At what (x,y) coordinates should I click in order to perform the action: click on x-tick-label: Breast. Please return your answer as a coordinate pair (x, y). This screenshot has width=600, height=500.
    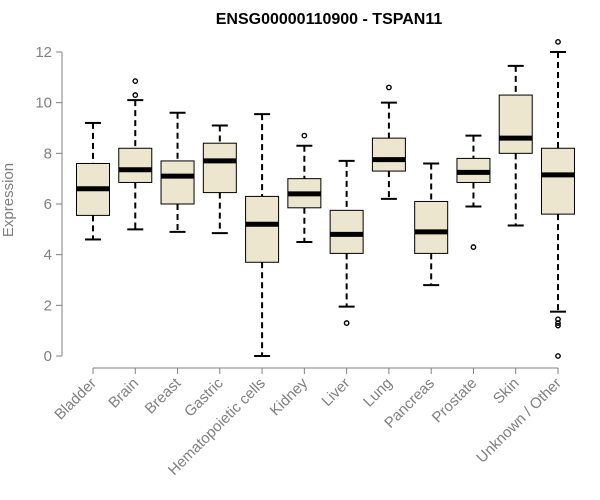
    Looking at the image, I should click on (163, 395).